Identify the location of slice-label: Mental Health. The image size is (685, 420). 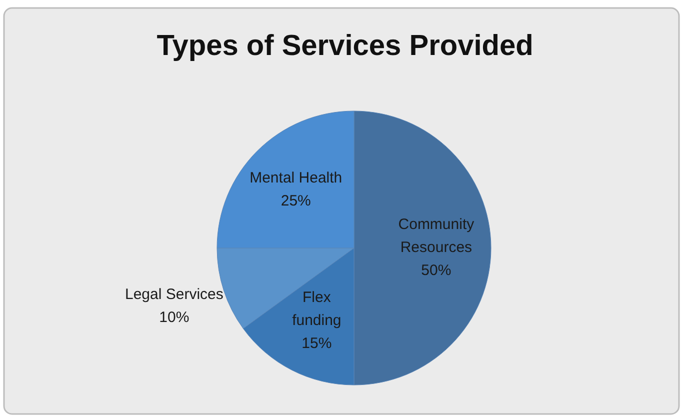
(296, 177).